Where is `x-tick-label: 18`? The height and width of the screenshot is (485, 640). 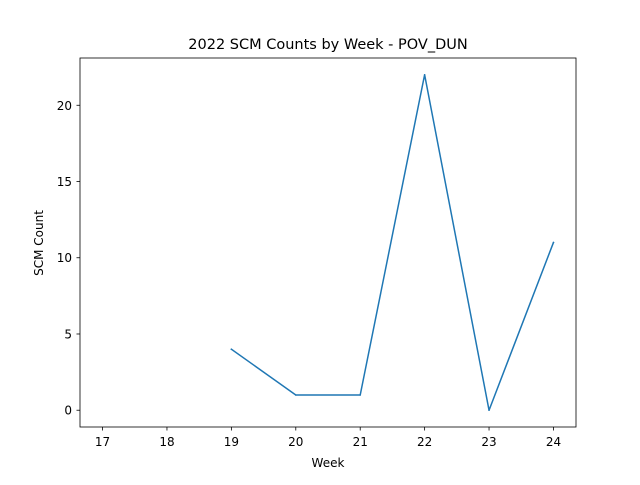 x-tick-label: 18 is located at coordinates (166, 442).